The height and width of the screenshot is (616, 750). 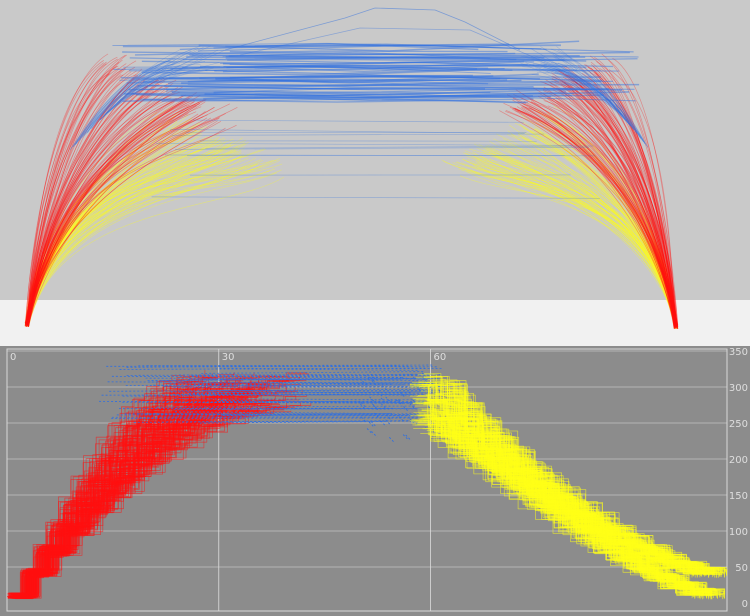 What do you see at coordinates (741, 568) in the screenshot?
I see `y-tick-label: 50` at bounding box center [741, 568].